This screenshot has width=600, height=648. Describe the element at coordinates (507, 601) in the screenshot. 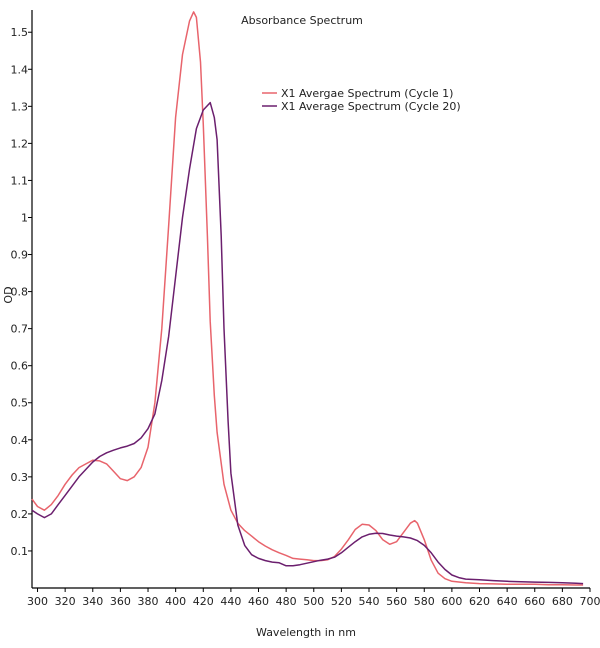

I see `x-tick-label: 640` at that location.